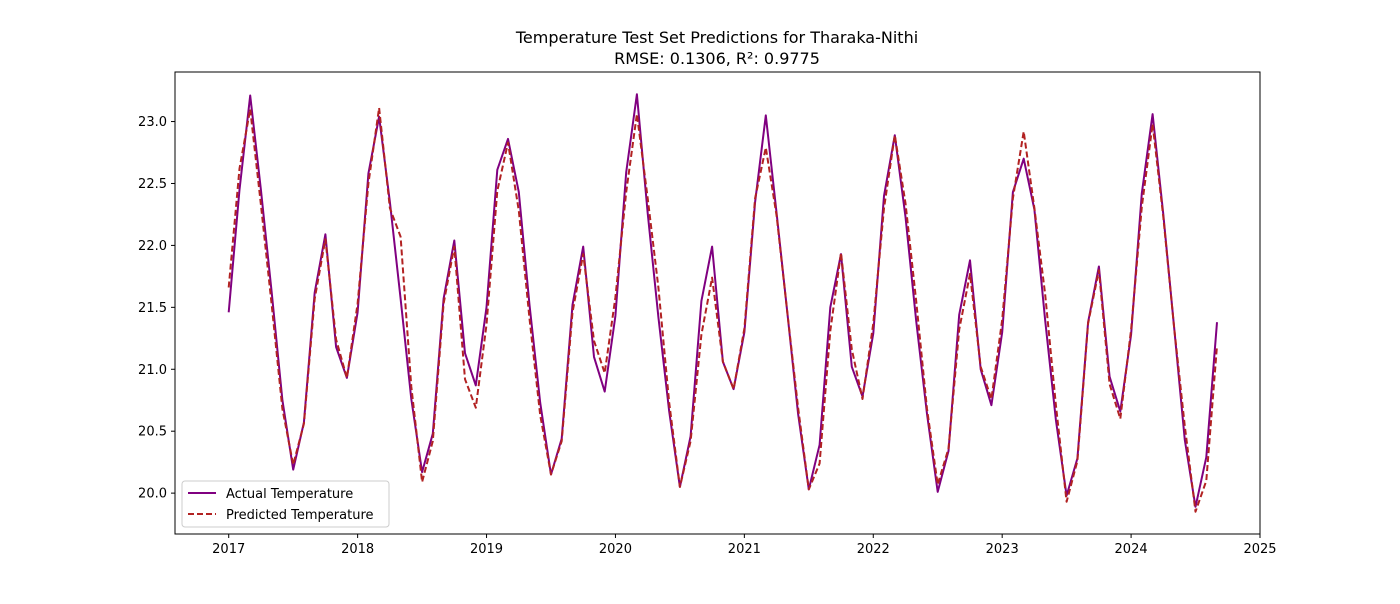 Image resolution: width=1400 pixels, height=604 pixels. Describe the element at coordinates (300, 515) in the screenshot. I see `legend-label-predicted: Predicted Temperature` at that location.